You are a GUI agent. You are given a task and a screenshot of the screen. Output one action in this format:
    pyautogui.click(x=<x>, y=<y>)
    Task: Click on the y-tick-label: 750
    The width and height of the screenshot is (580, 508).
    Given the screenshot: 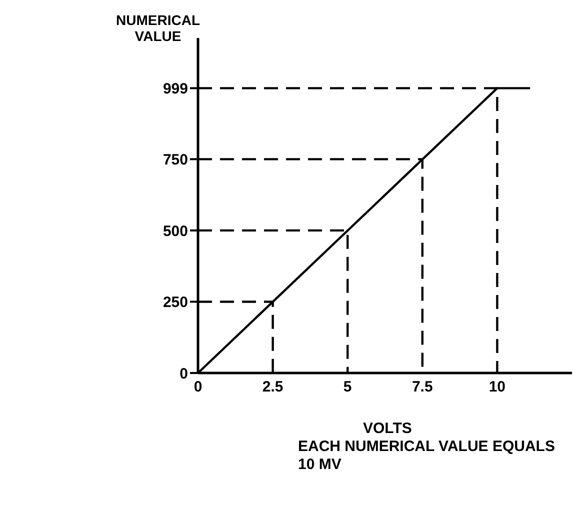 What is the action you would take?
    pyautogui.click(x=175, y=159)
    